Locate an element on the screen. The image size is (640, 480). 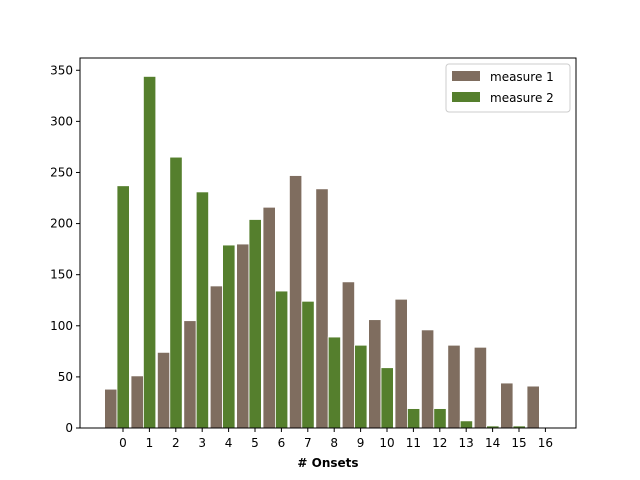
x-tick-label-13: 13 is located at coordinates (466, 443).